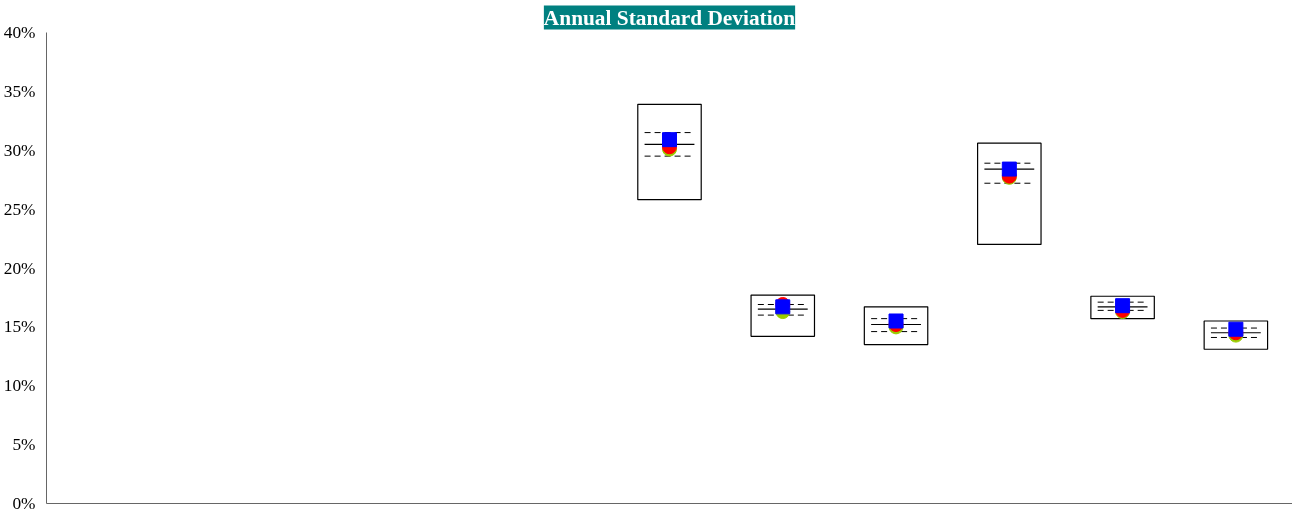 This screenshot has width=1292, height=513. Describe the element at coordinates (19, 268) in the screenshot. I see `y-tick-label: 20%` at that location.